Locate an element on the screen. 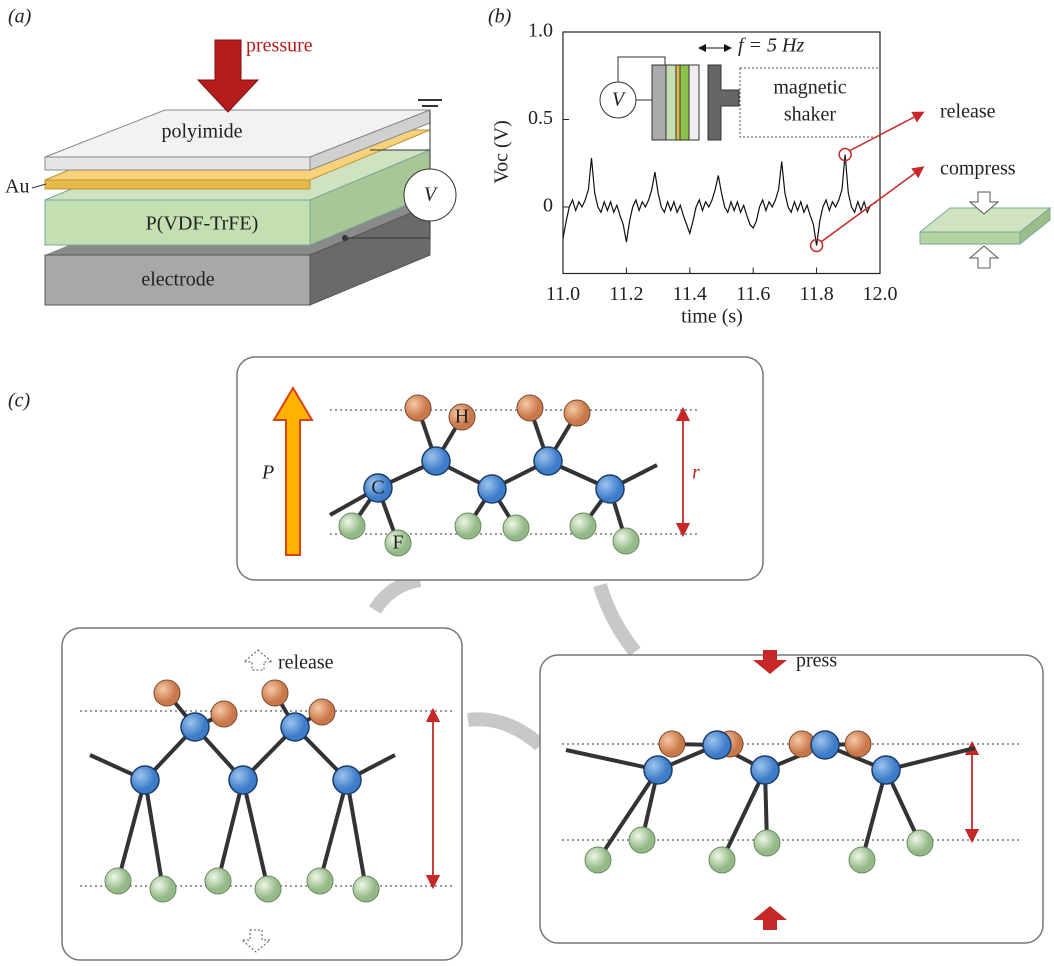  y-tick-label: 1.0 is located at coordinates (540, 31).